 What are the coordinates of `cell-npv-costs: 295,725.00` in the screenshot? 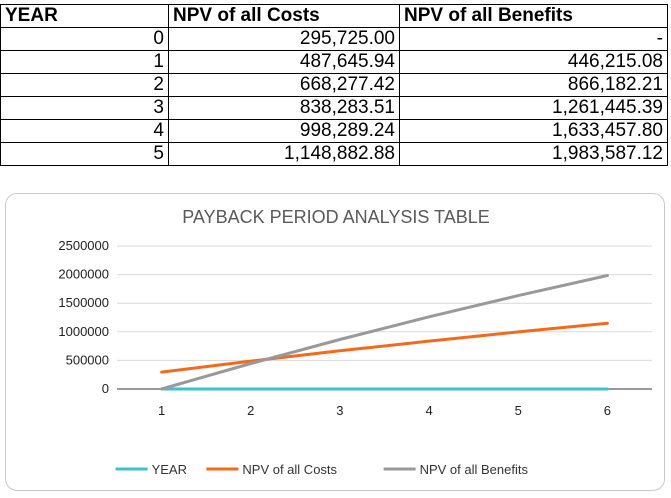 It's located at (284, 39).